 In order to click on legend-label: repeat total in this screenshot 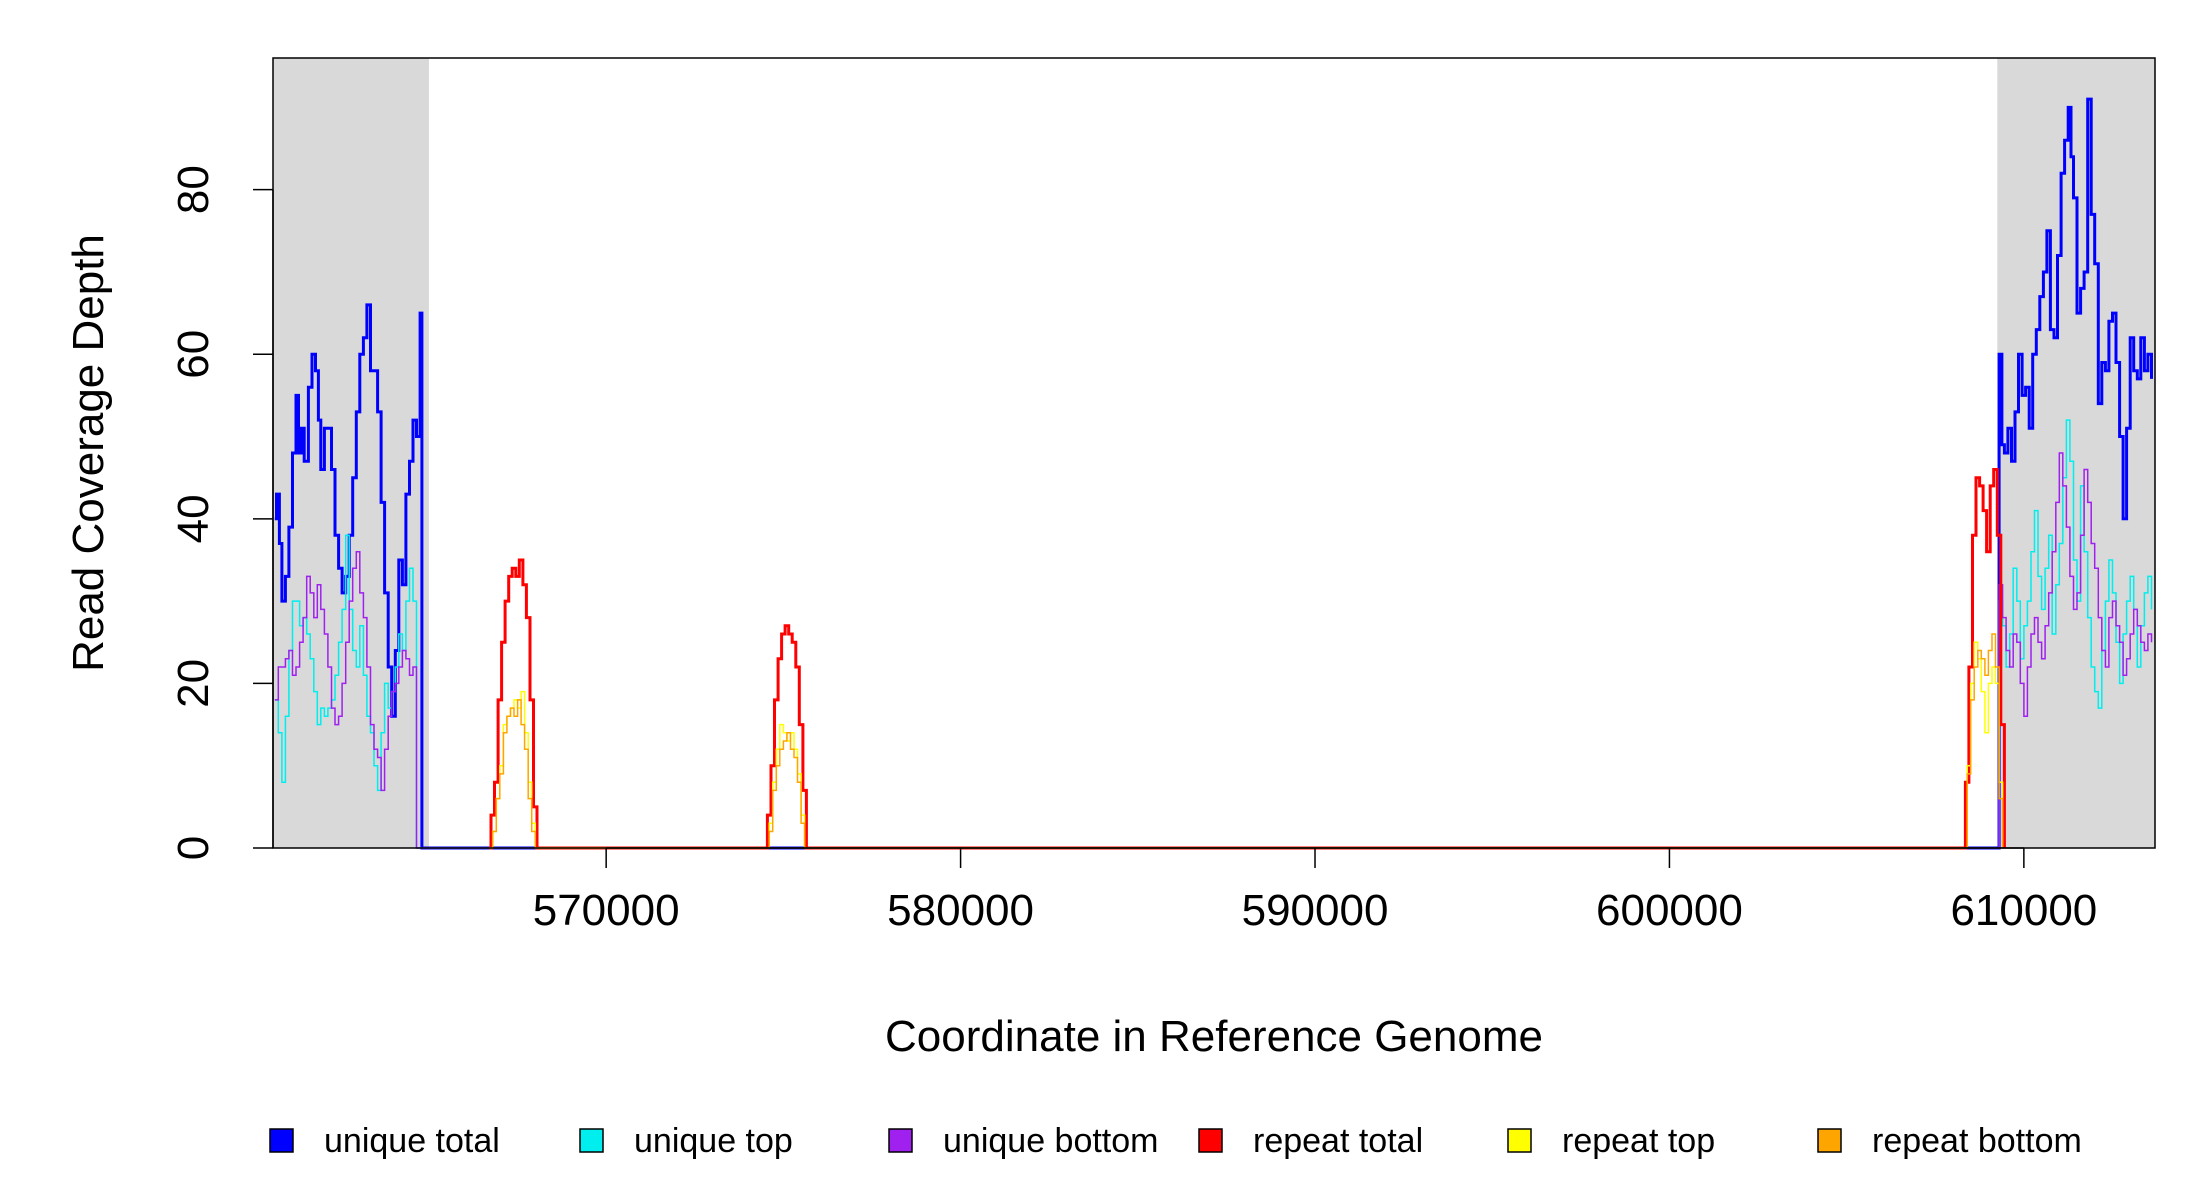, I will do `click(1338, 1141)`.